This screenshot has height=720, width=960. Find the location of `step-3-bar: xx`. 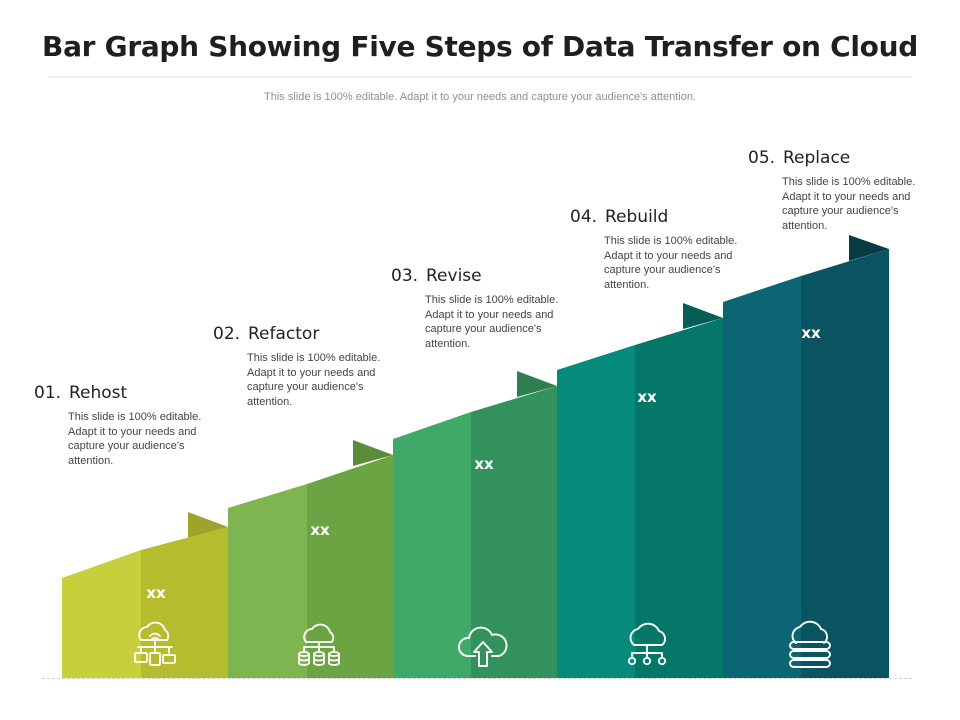

step-3-bar: xx is located at coordinates (475, 524).